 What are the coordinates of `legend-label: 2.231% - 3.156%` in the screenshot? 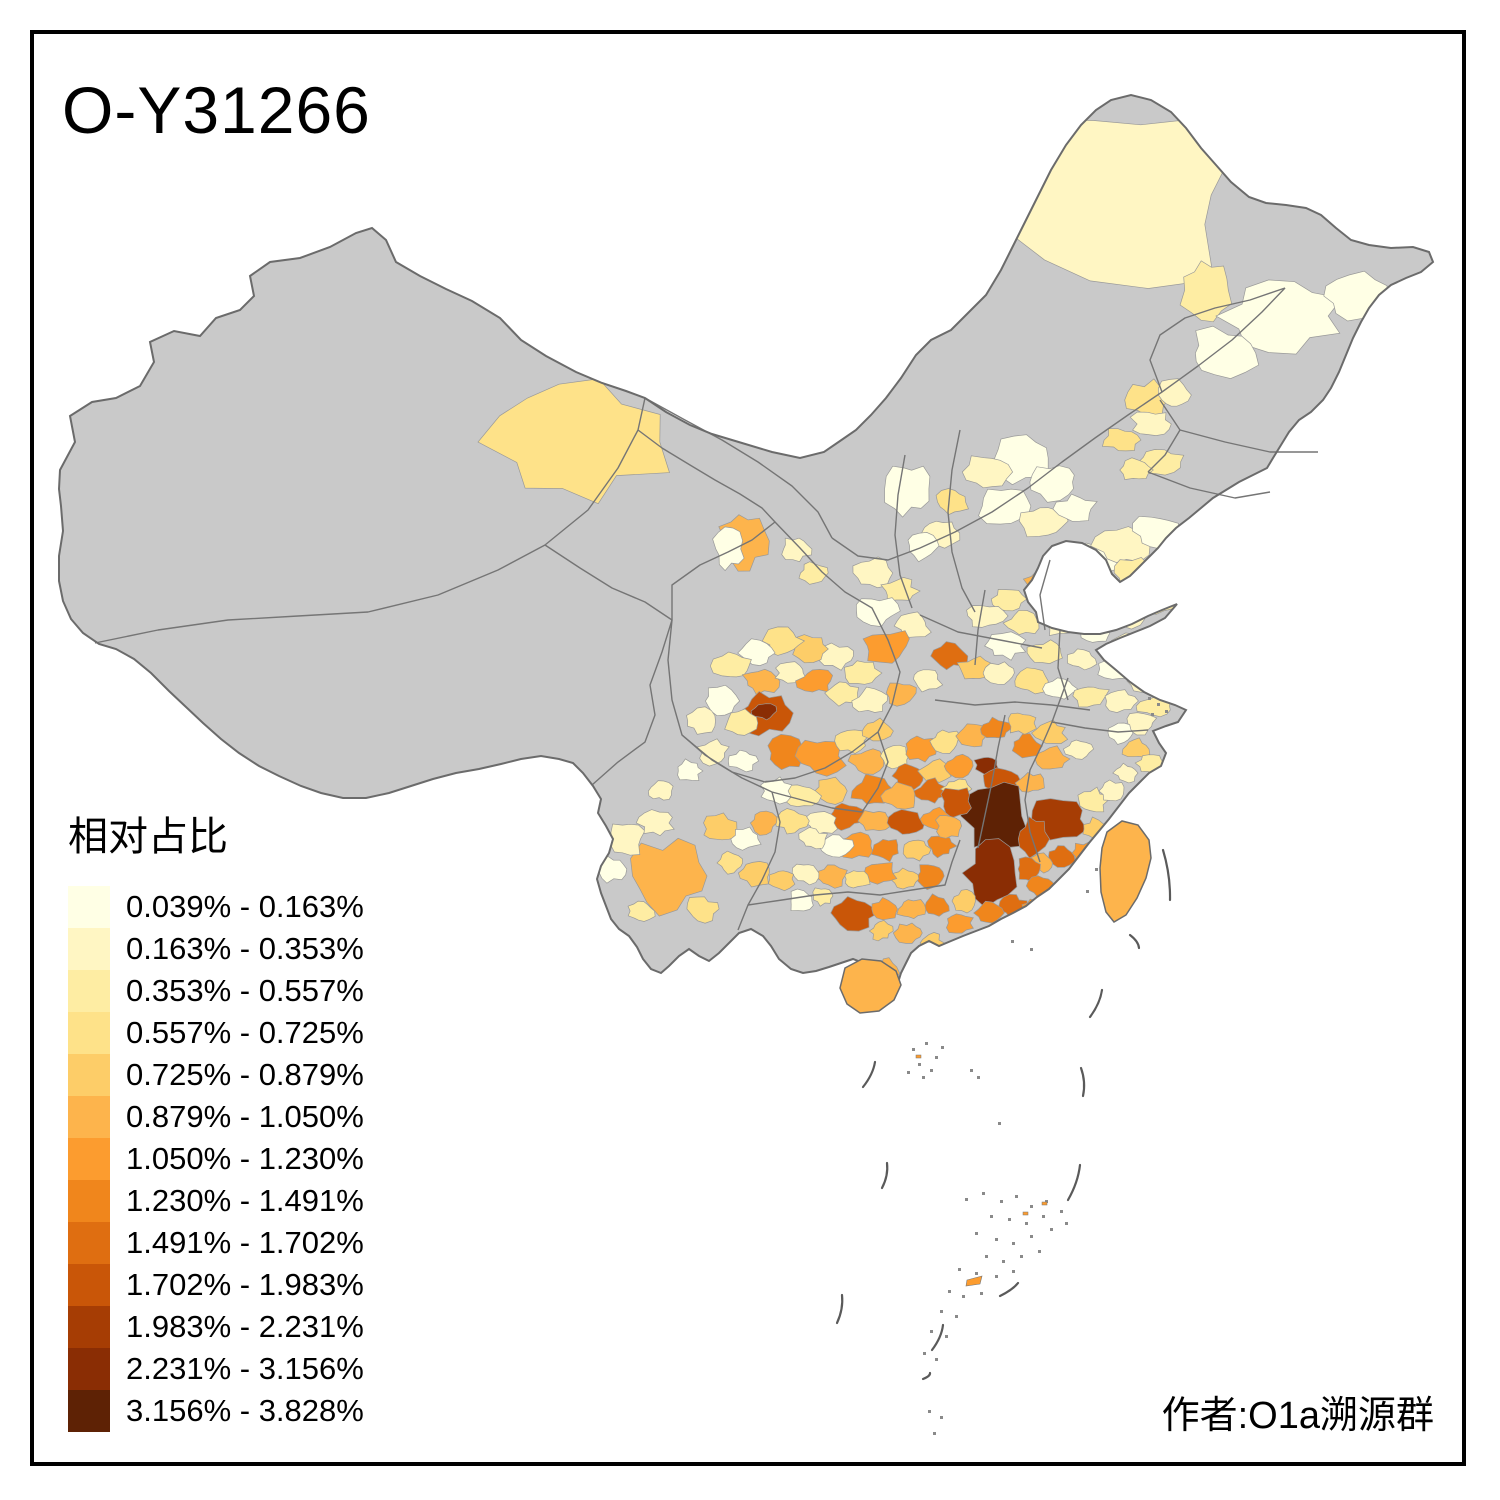 It's located at (245, 1368).